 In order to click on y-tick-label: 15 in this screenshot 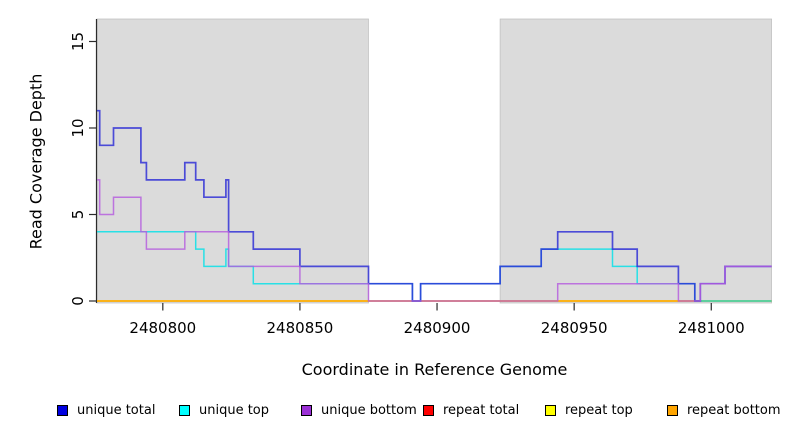, I will do `click(78, 41)`.